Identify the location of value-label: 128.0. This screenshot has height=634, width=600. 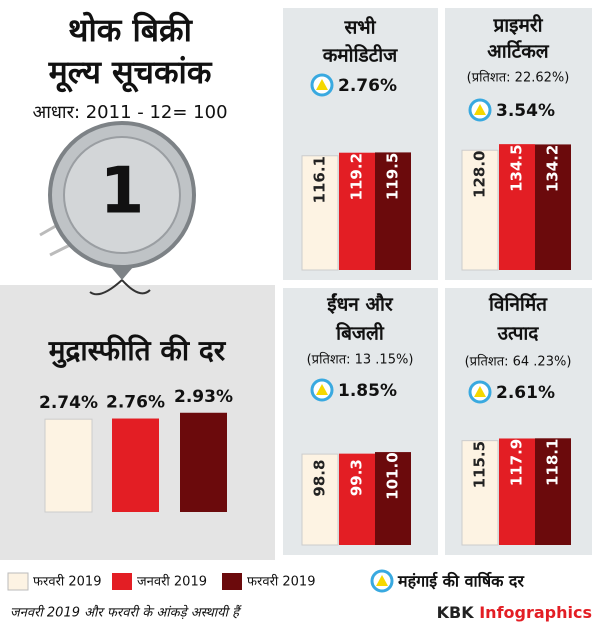
(480, 174).